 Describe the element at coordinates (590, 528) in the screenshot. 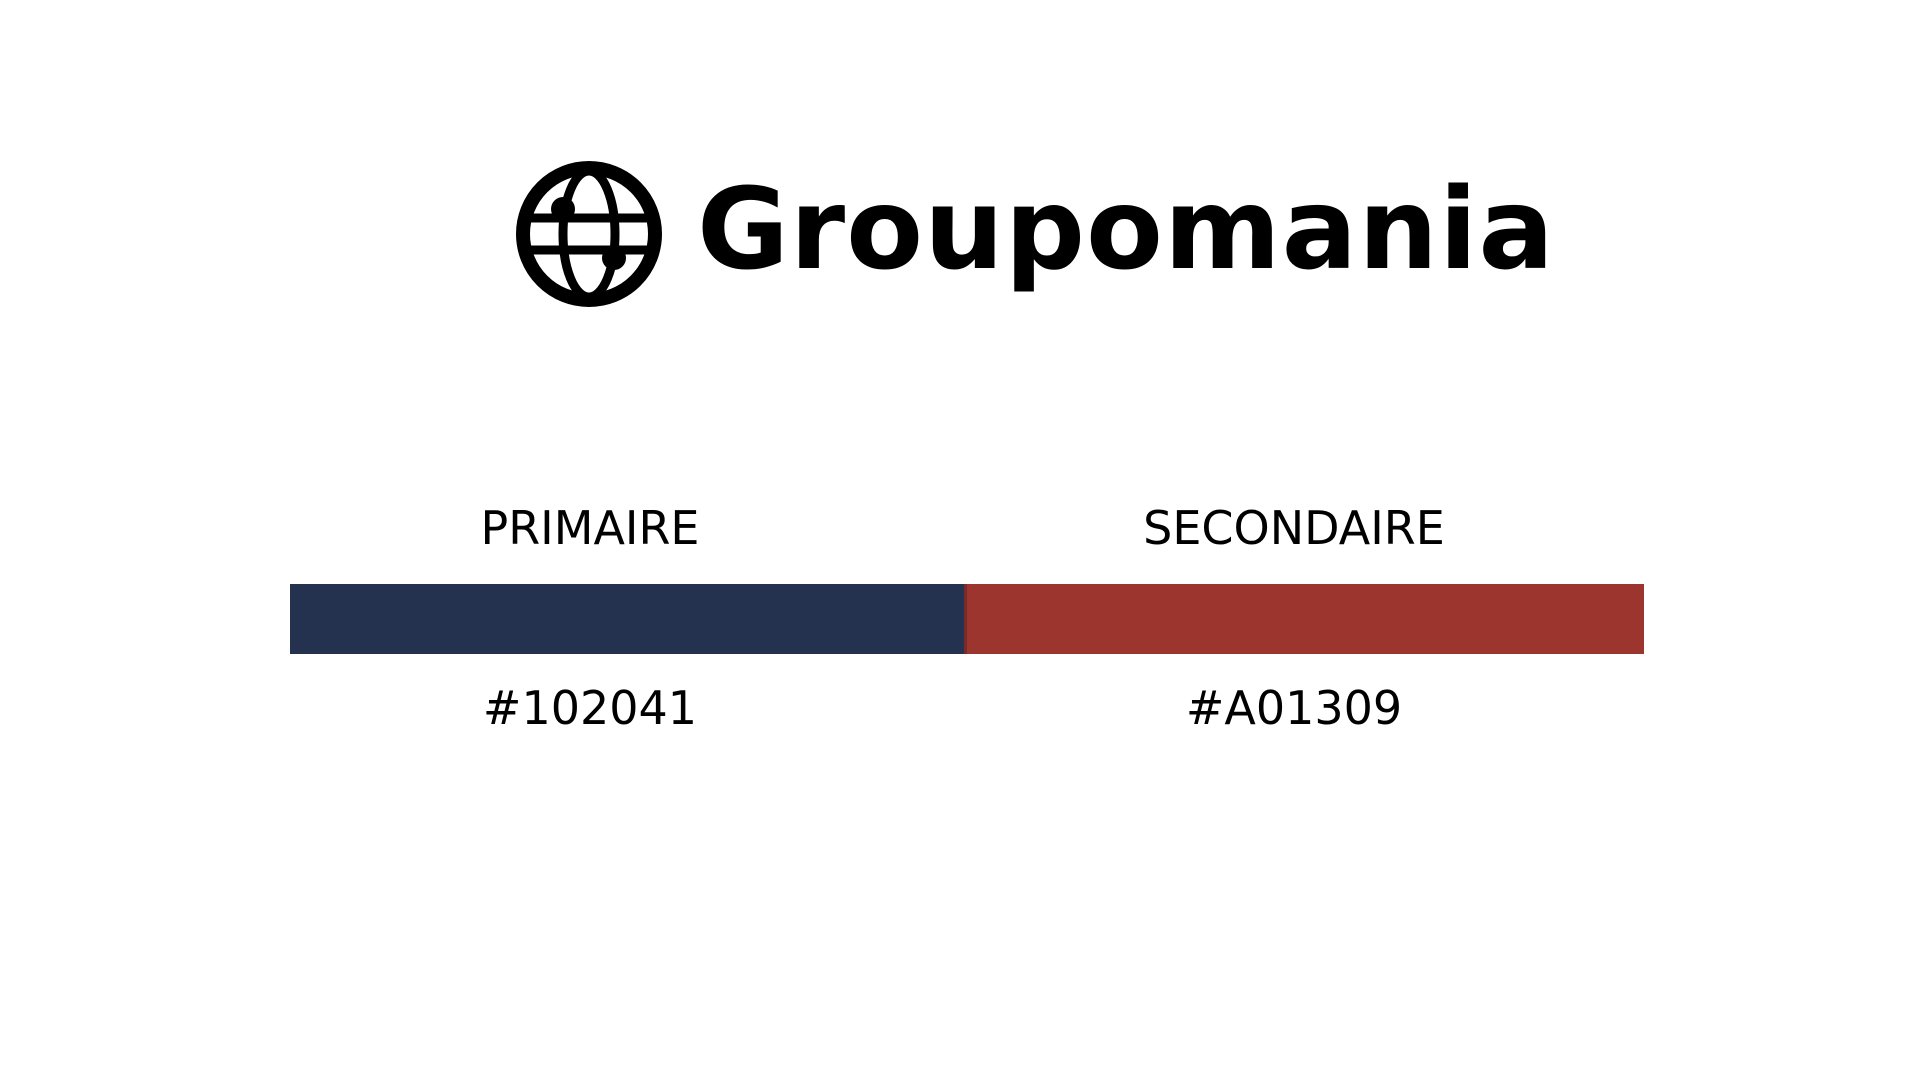

I see `primary-color-label: PRIMAIRE` at that location.